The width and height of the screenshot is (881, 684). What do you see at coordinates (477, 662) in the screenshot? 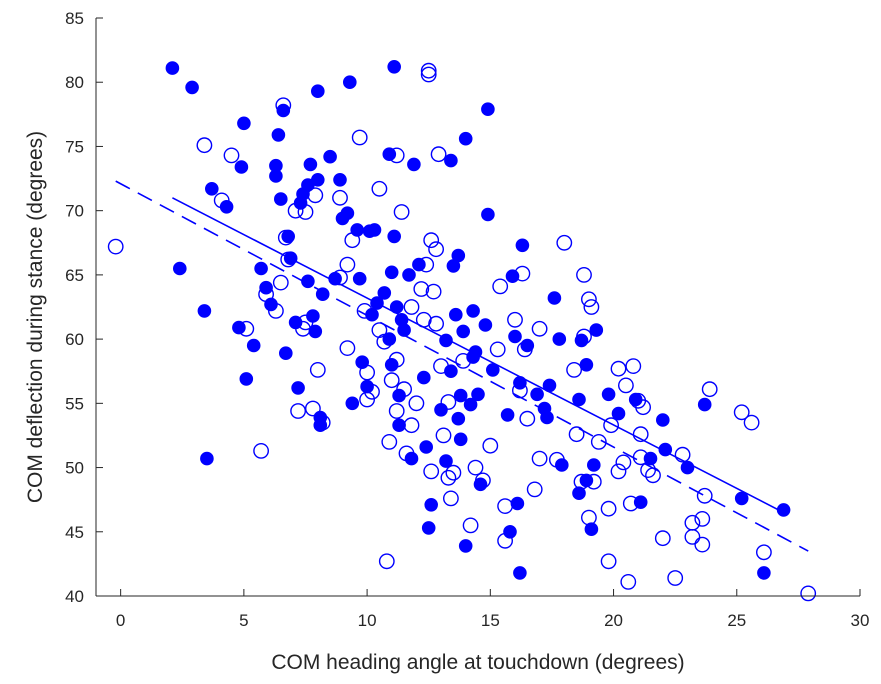
I see `x-axis-label: COM heading angle at touchdown (degrees)` at bounding box center [477, 662].